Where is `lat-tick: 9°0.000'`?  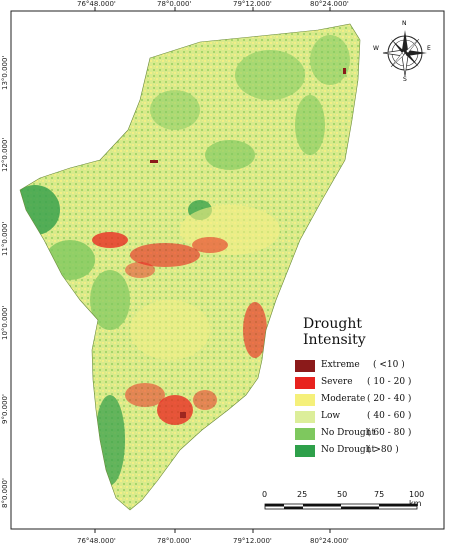 lat-tick: 9°0.000' is located at coordinates (5, 409).